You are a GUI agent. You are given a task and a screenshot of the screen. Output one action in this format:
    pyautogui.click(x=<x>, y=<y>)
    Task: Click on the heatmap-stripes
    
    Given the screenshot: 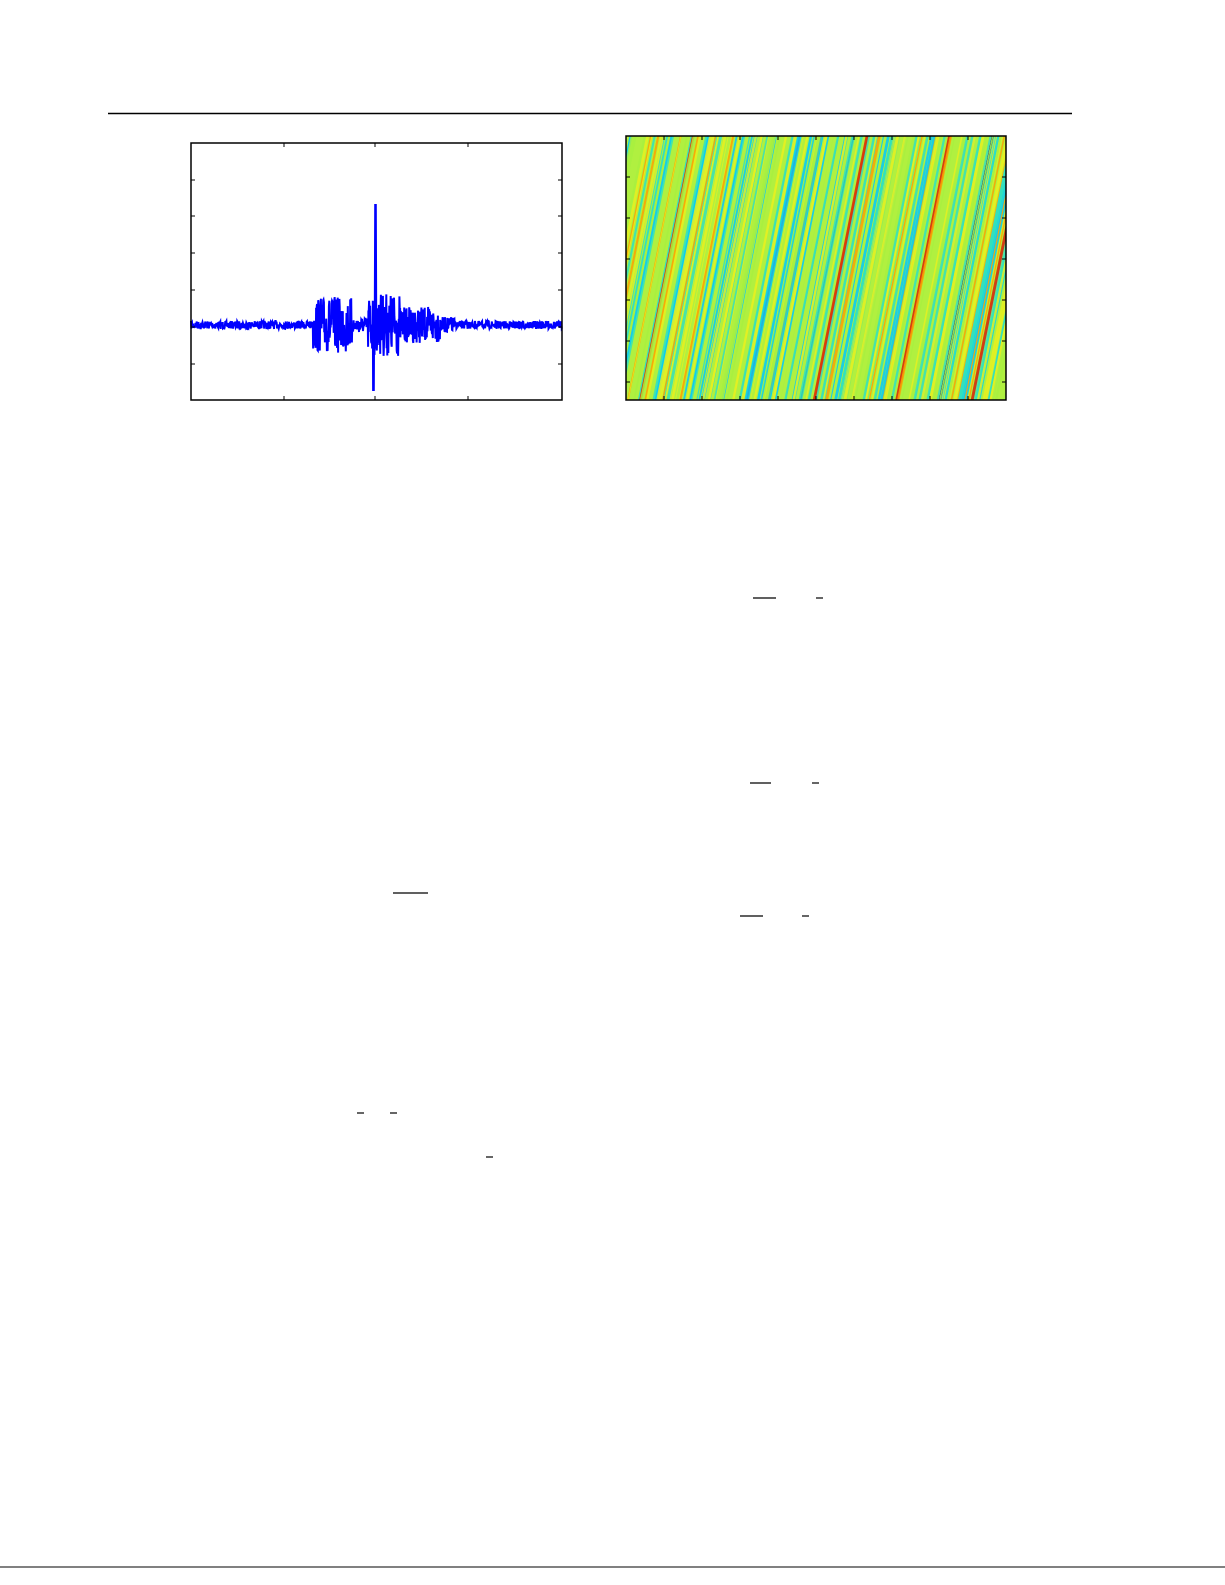 What is the action you would take?
    pyautogui.click(x=817, y=268)
    